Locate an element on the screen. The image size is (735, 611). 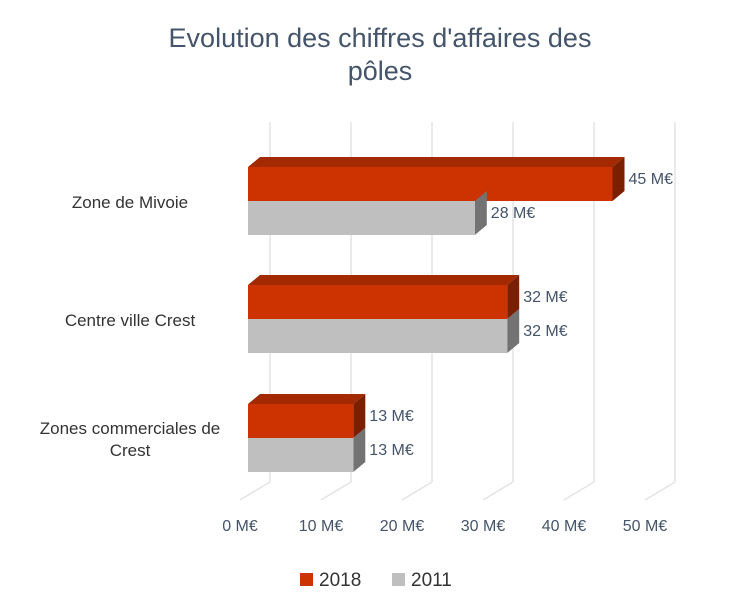
y-tick-label: Zone de Mivoie is located at coordinates (130, 202).